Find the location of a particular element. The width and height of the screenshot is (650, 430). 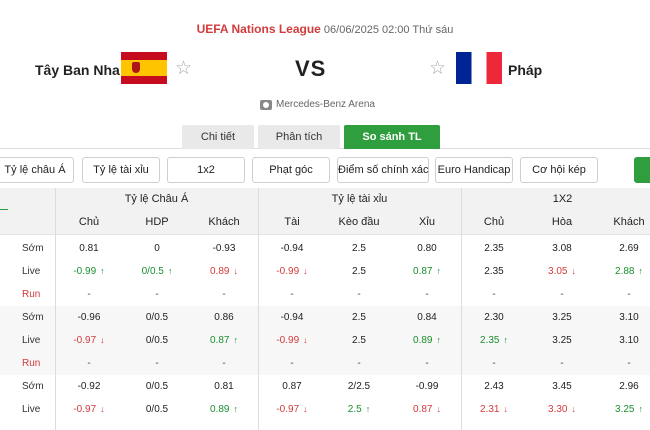

odds-cell: 2.5 ↑ is located at coordinates (359, 409).